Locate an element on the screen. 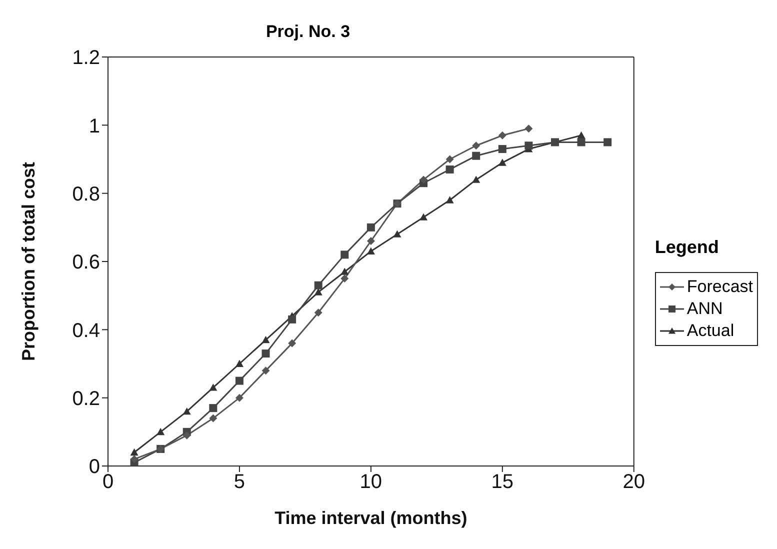  legend-label: Actual is located at coordinates (710, 331).